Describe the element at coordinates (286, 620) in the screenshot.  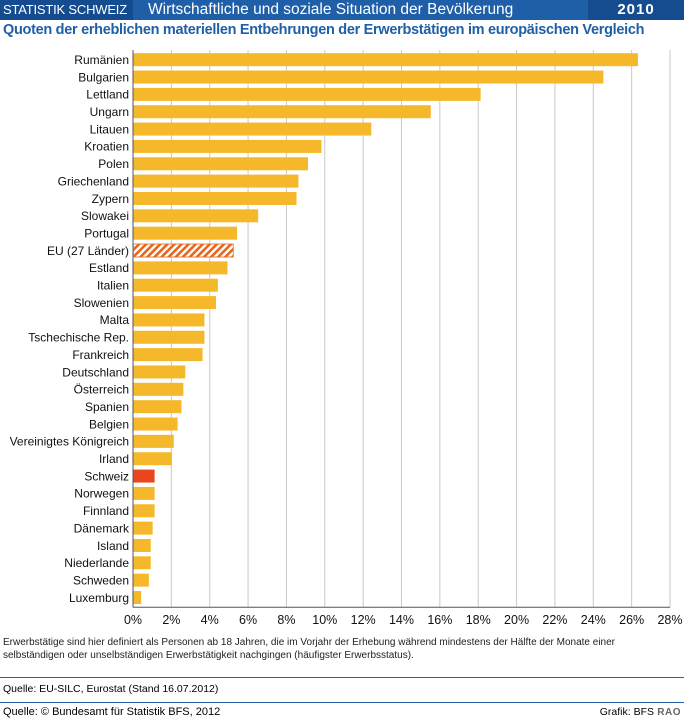
I see `x-tick-label: 8%` at that location.